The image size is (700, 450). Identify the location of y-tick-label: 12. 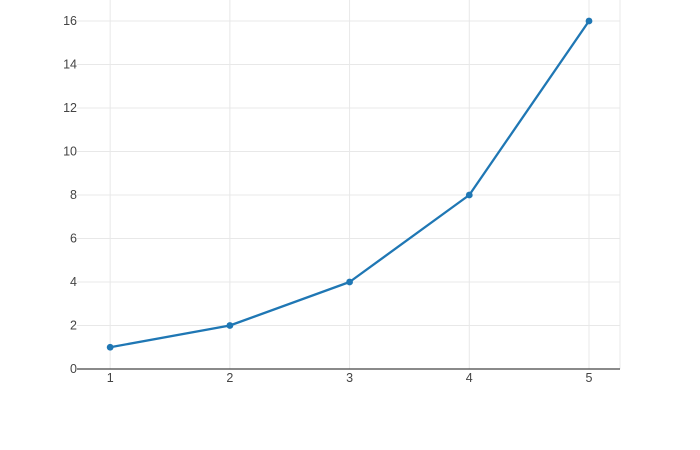
(70, 108).